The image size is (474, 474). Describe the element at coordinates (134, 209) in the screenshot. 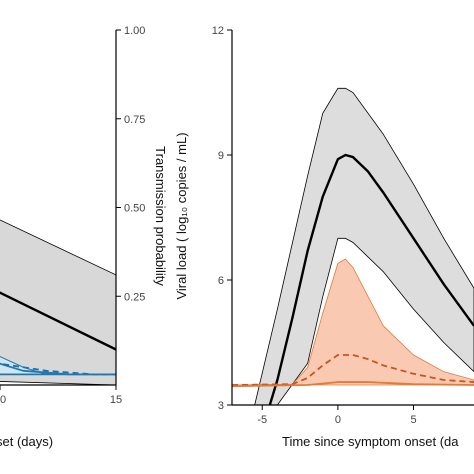

I see `y-tick-label: 0.50` at that location.